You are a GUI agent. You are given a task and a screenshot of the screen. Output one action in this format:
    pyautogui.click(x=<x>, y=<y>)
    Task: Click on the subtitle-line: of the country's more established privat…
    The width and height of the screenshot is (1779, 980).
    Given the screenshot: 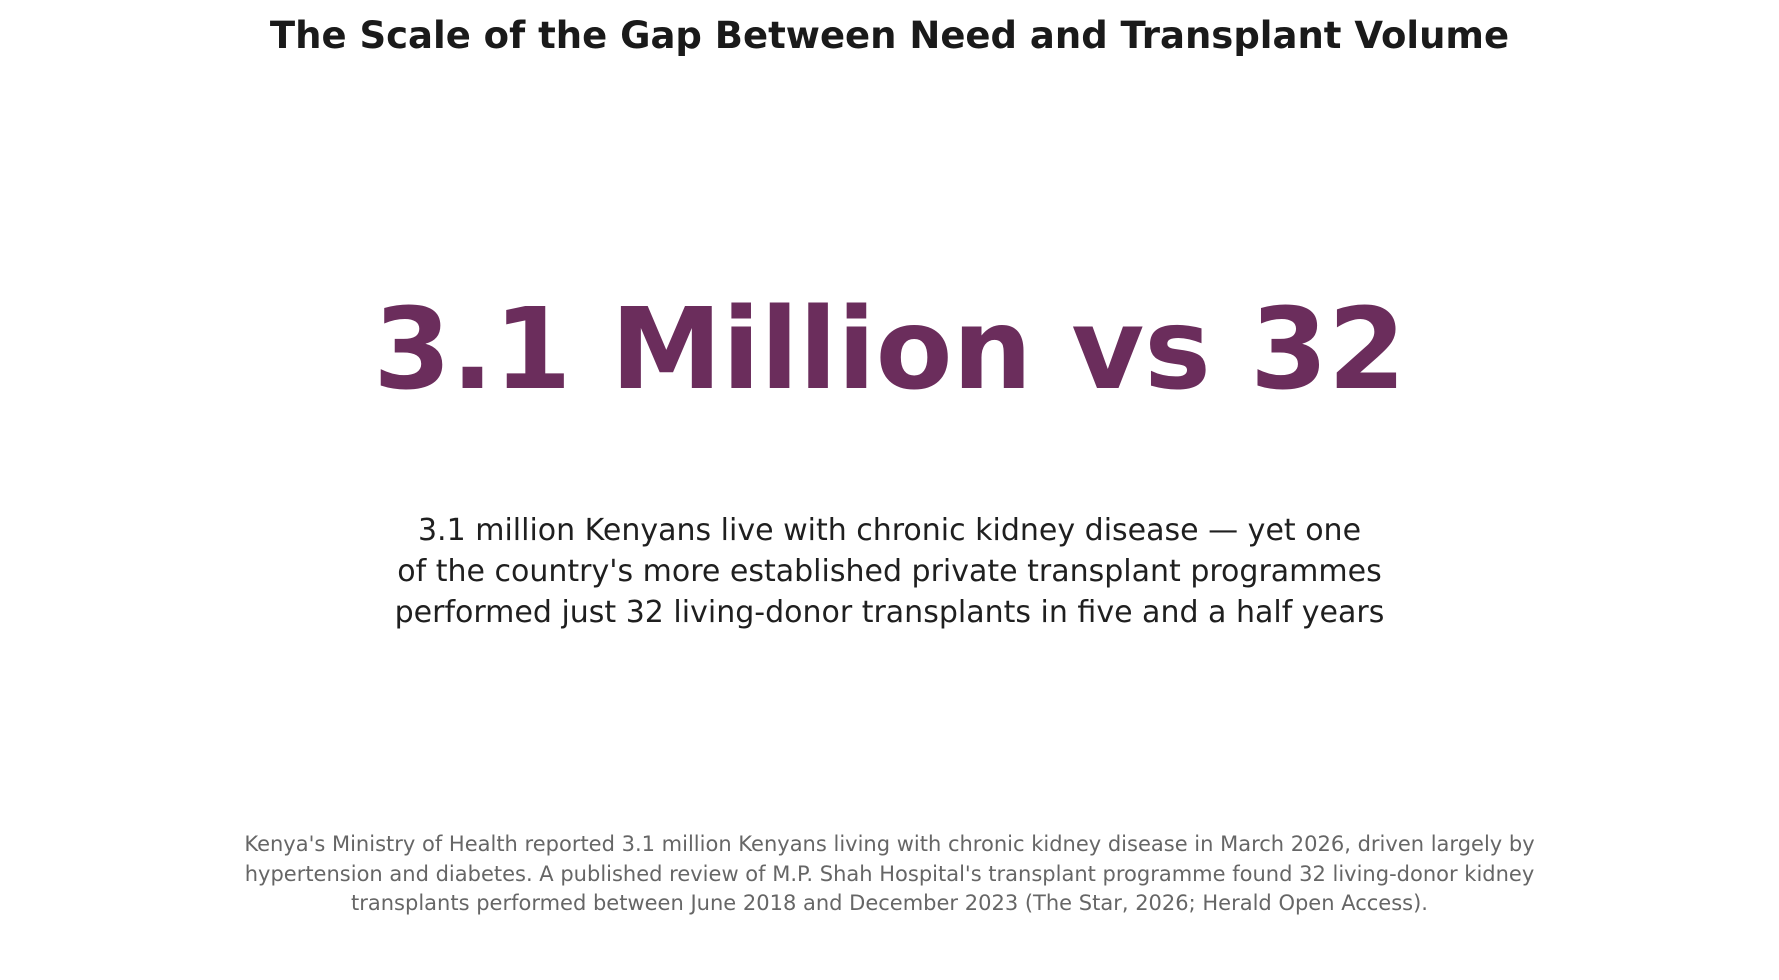 What is the action you would take?
    pyautogui.click(x=889, y=571)
    